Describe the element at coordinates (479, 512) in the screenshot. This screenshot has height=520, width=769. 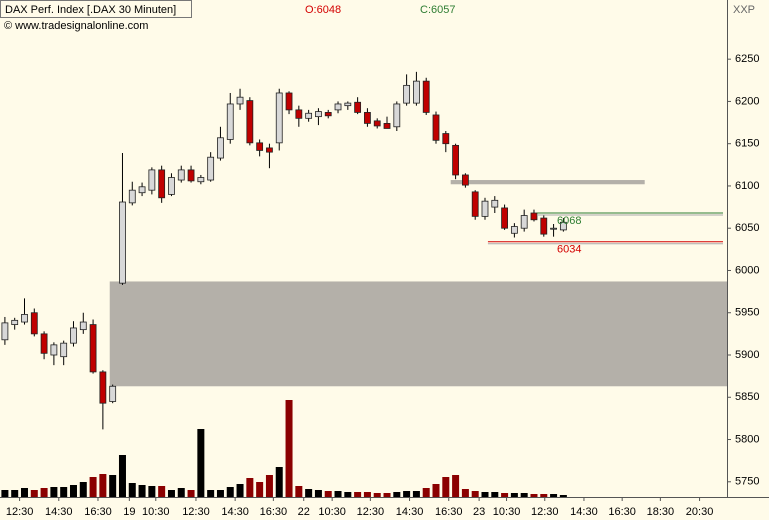
I see `x-tick-label: 23` at that location.